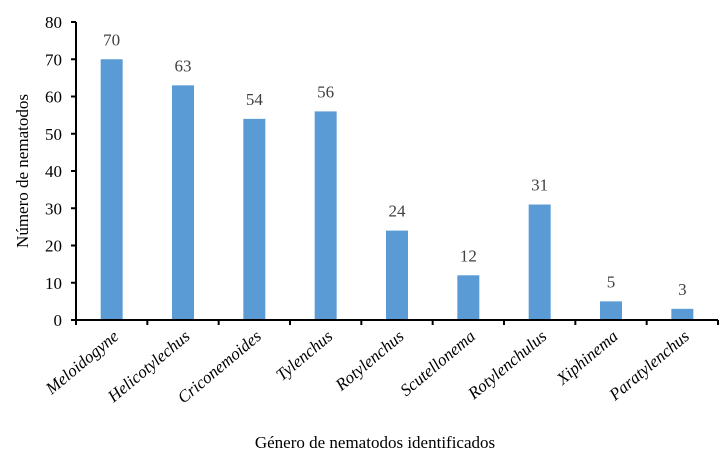  I want to click on y-tick-label: 50, so click(53, 134).